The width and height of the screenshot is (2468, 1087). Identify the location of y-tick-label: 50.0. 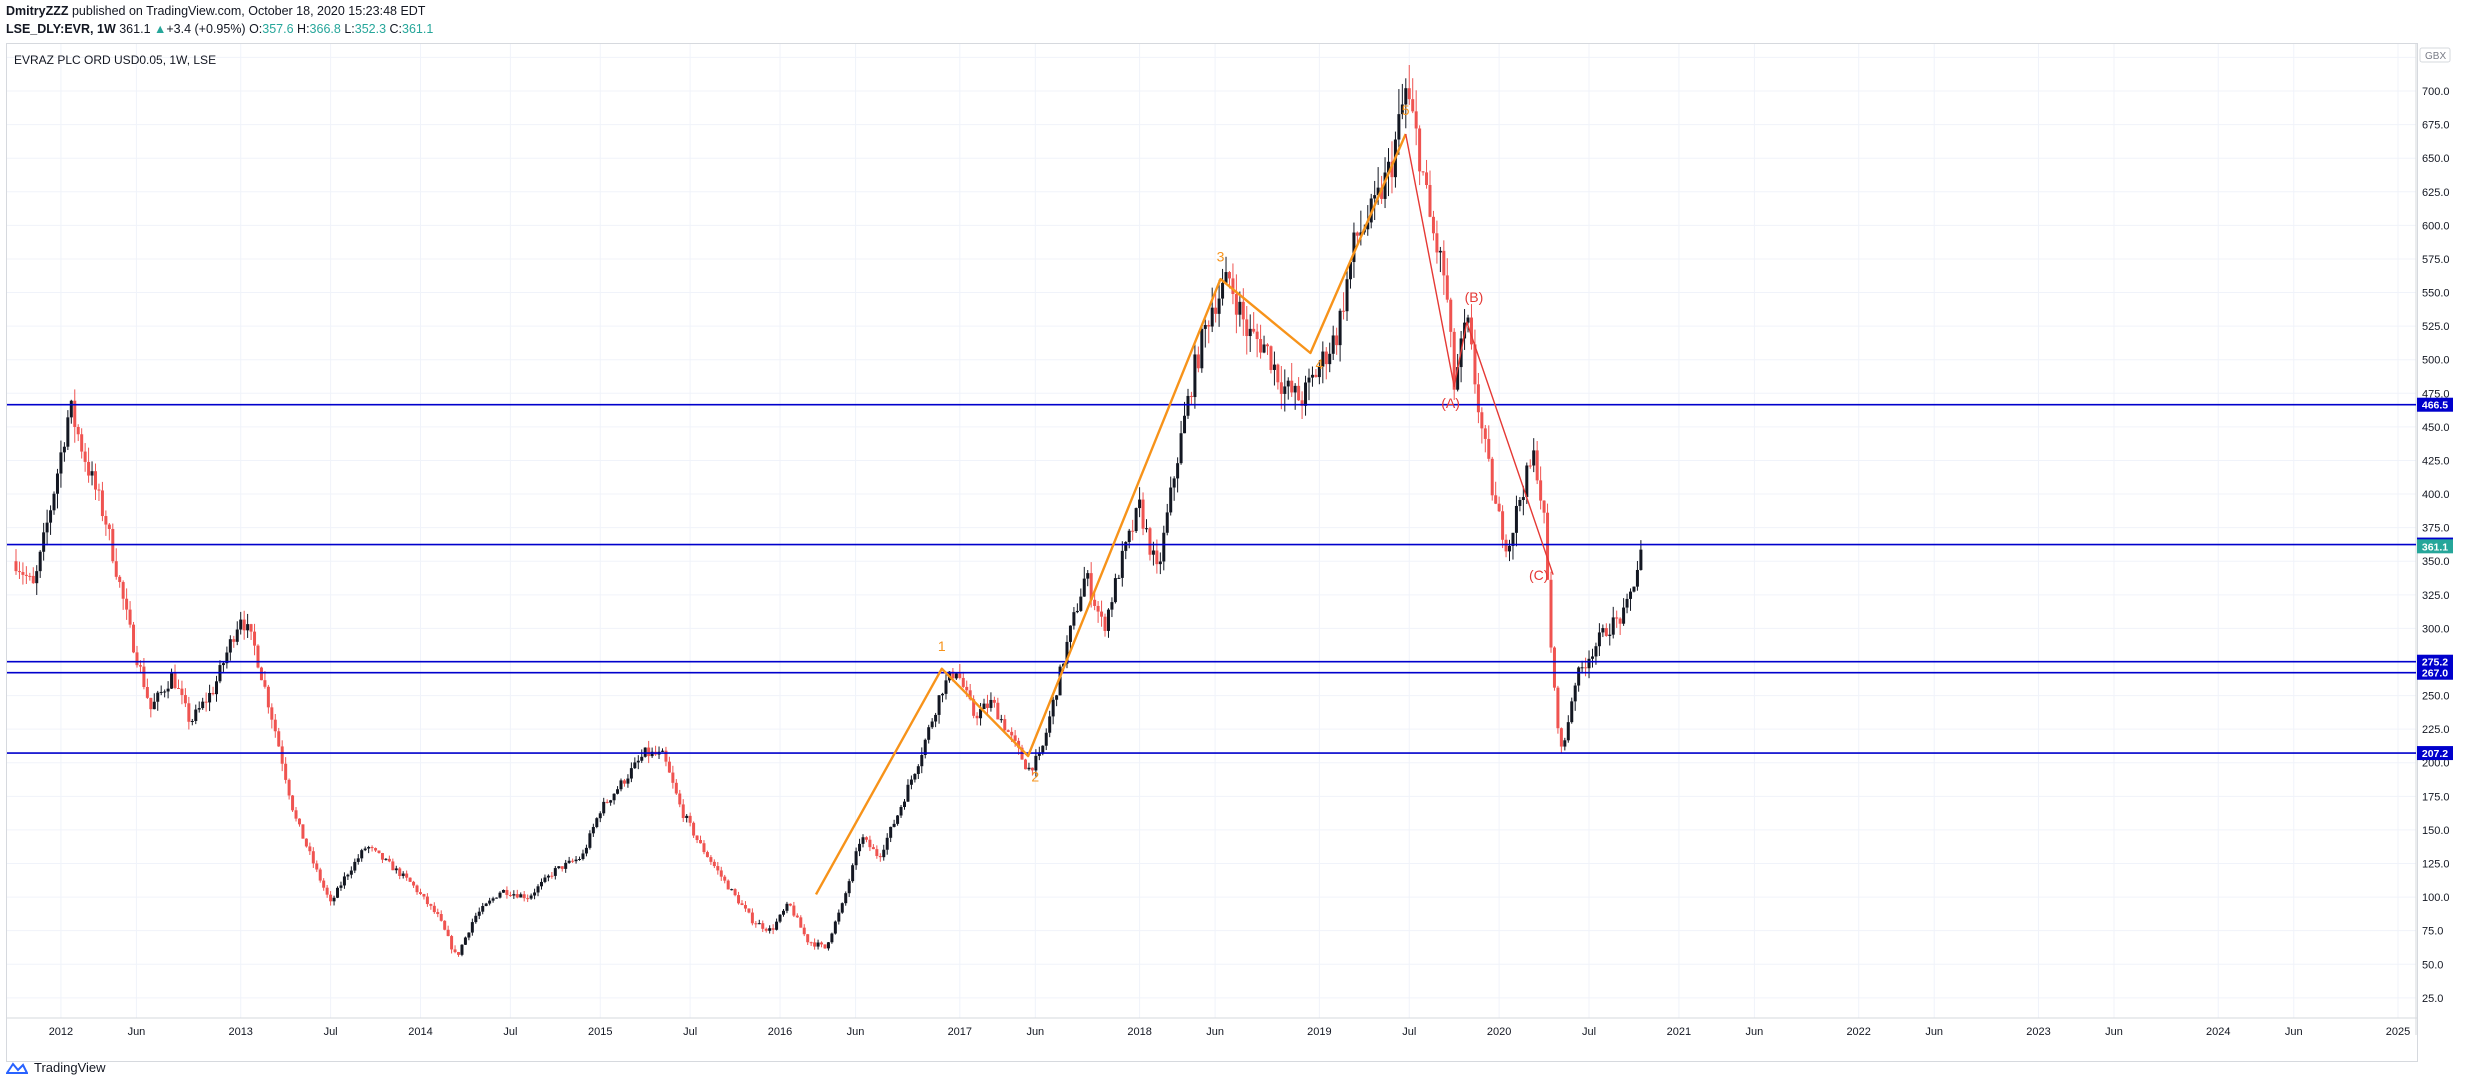
(2432, 965).